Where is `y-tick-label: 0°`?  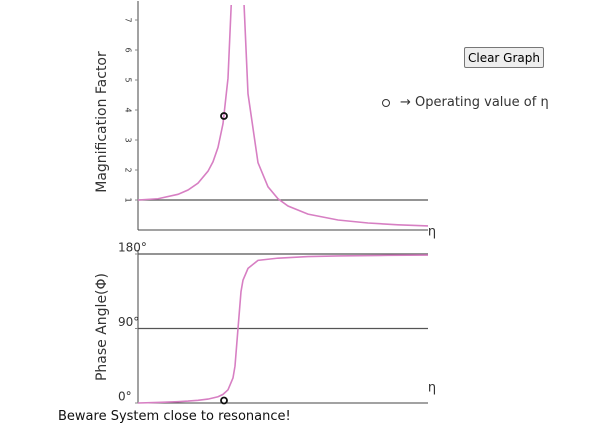
y-tick-label: 0° is located at coordinates (125, 397).